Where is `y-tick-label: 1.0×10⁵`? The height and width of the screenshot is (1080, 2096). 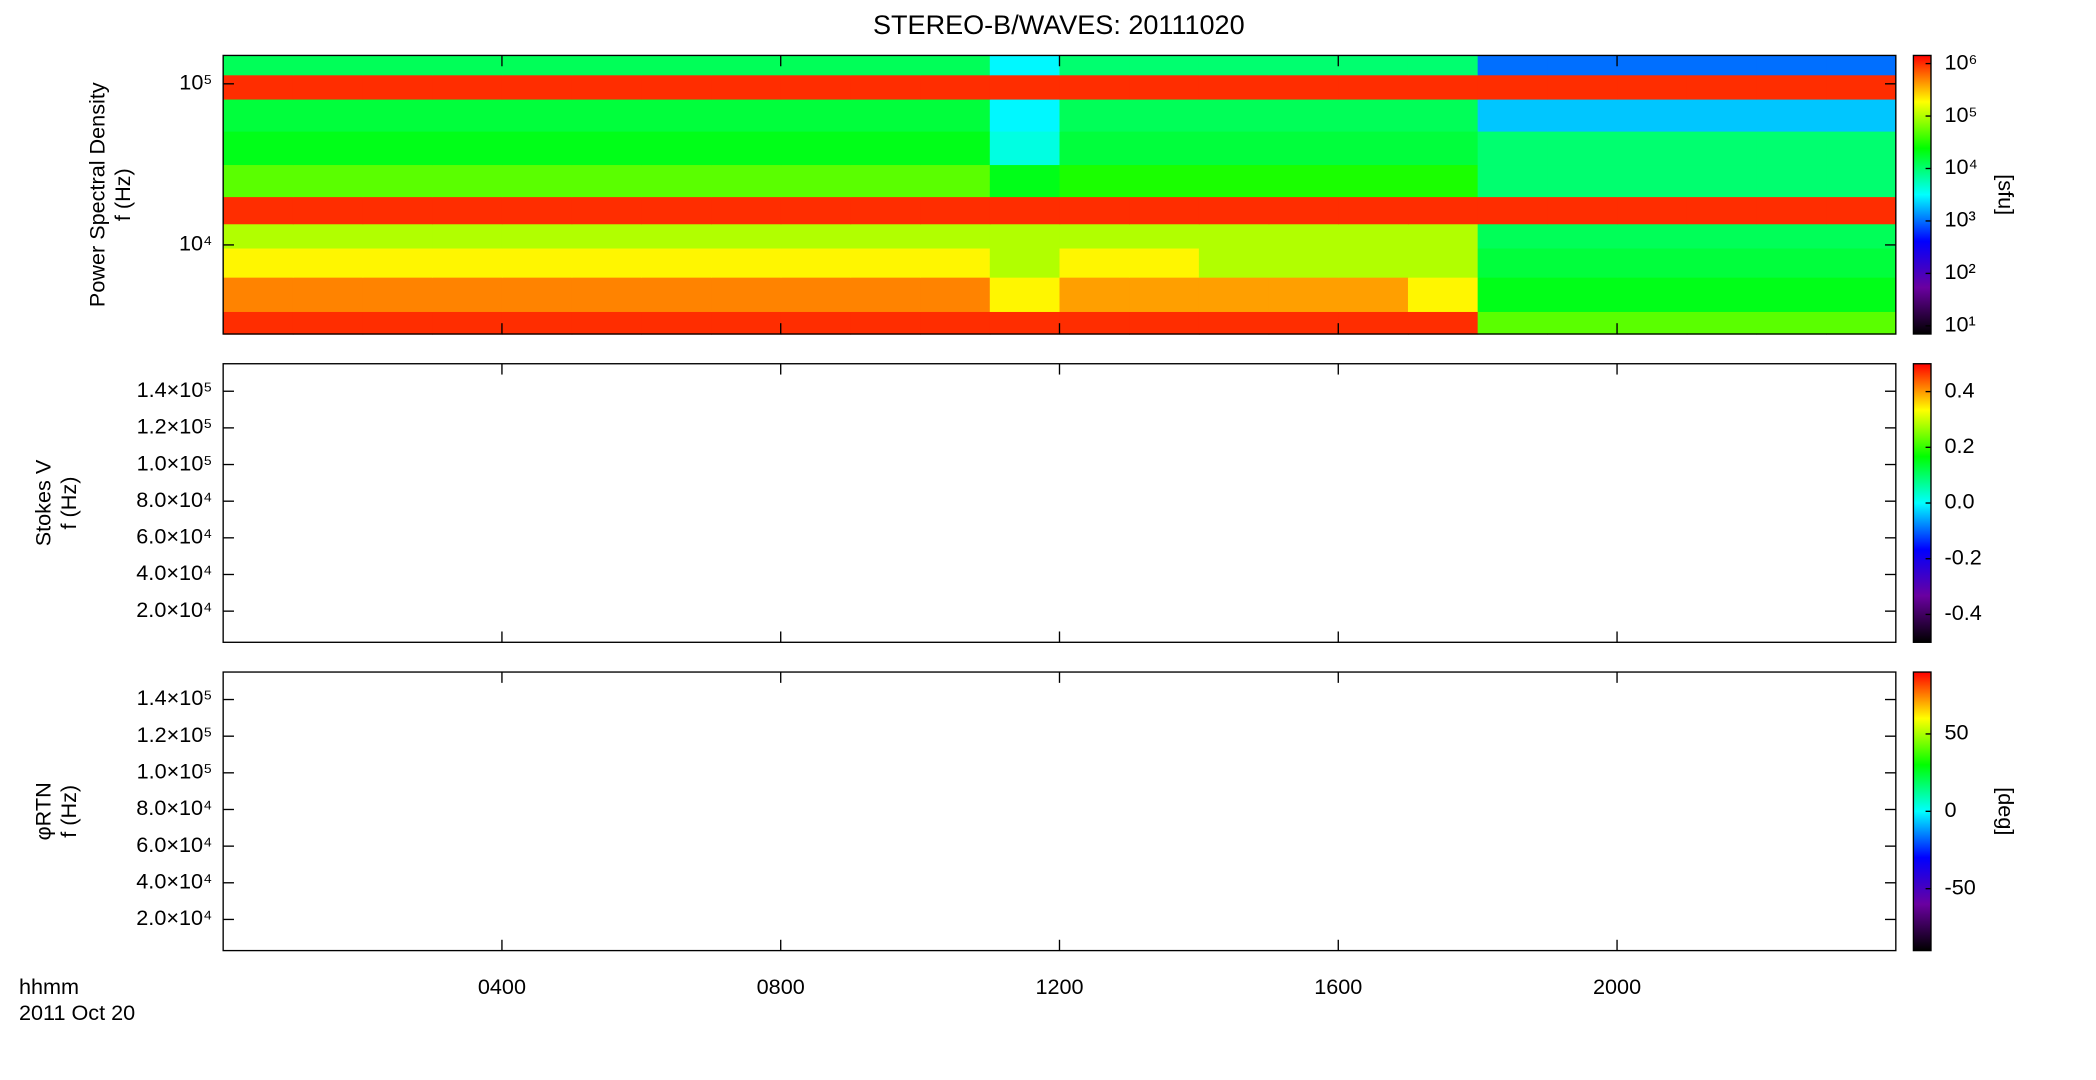 y-tick-label: 1.0×10⁵ is located at coordinates (175, 462).